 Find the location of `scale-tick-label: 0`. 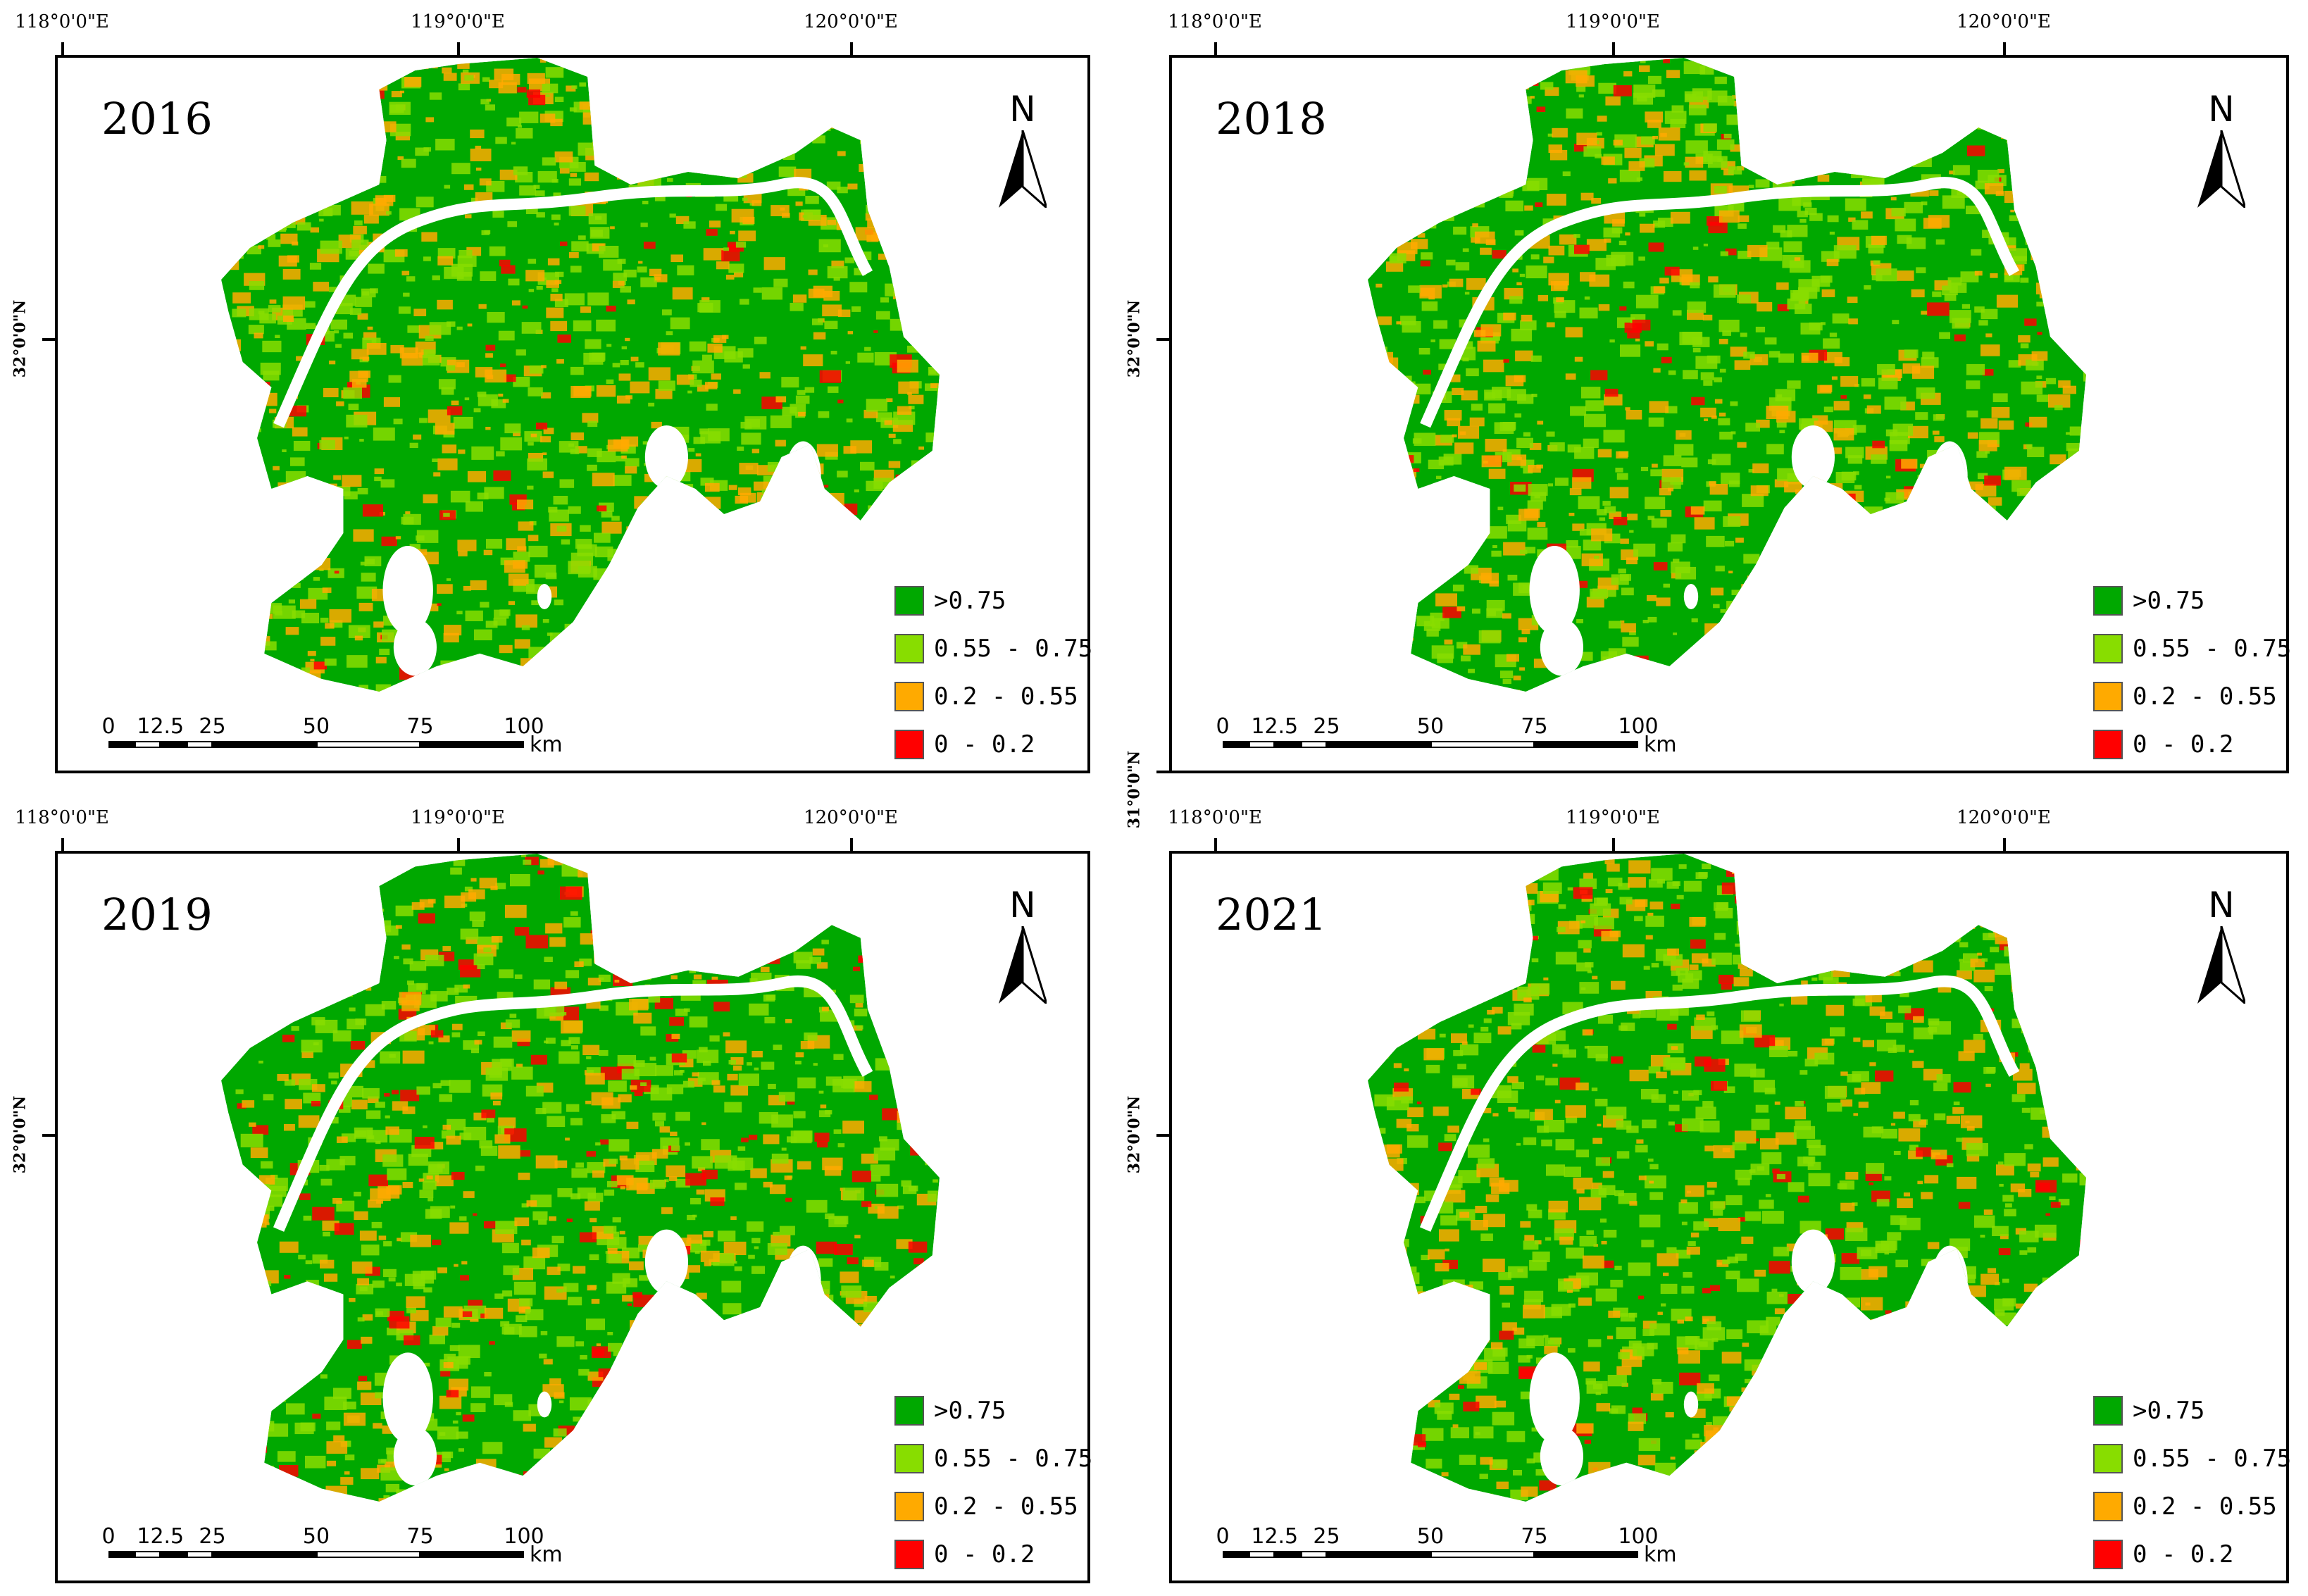

scale-tick-label: 0 is located at coordinates (1223, 1536).